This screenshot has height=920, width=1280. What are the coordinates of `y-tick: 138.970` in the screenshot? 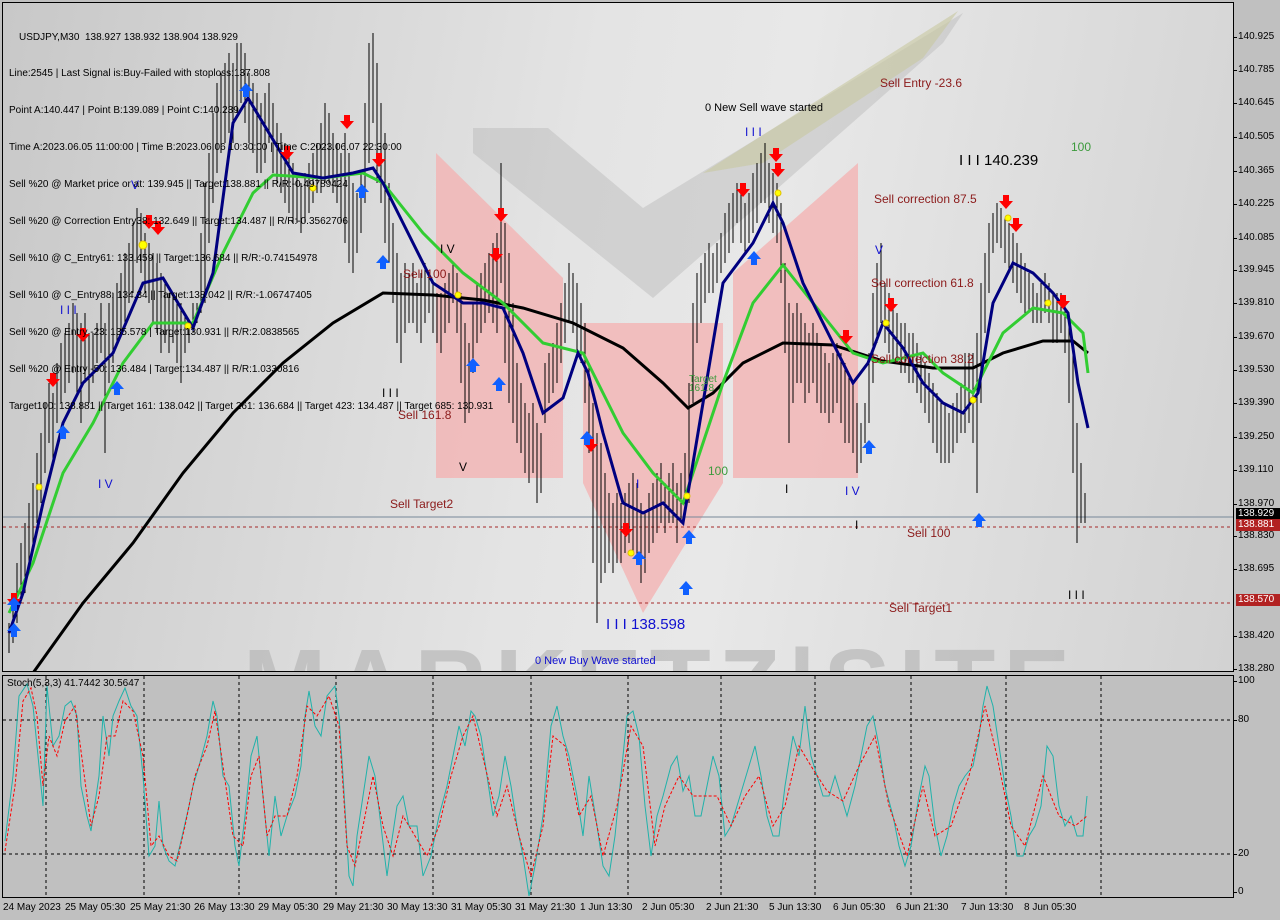 It's located at (1253, 503).